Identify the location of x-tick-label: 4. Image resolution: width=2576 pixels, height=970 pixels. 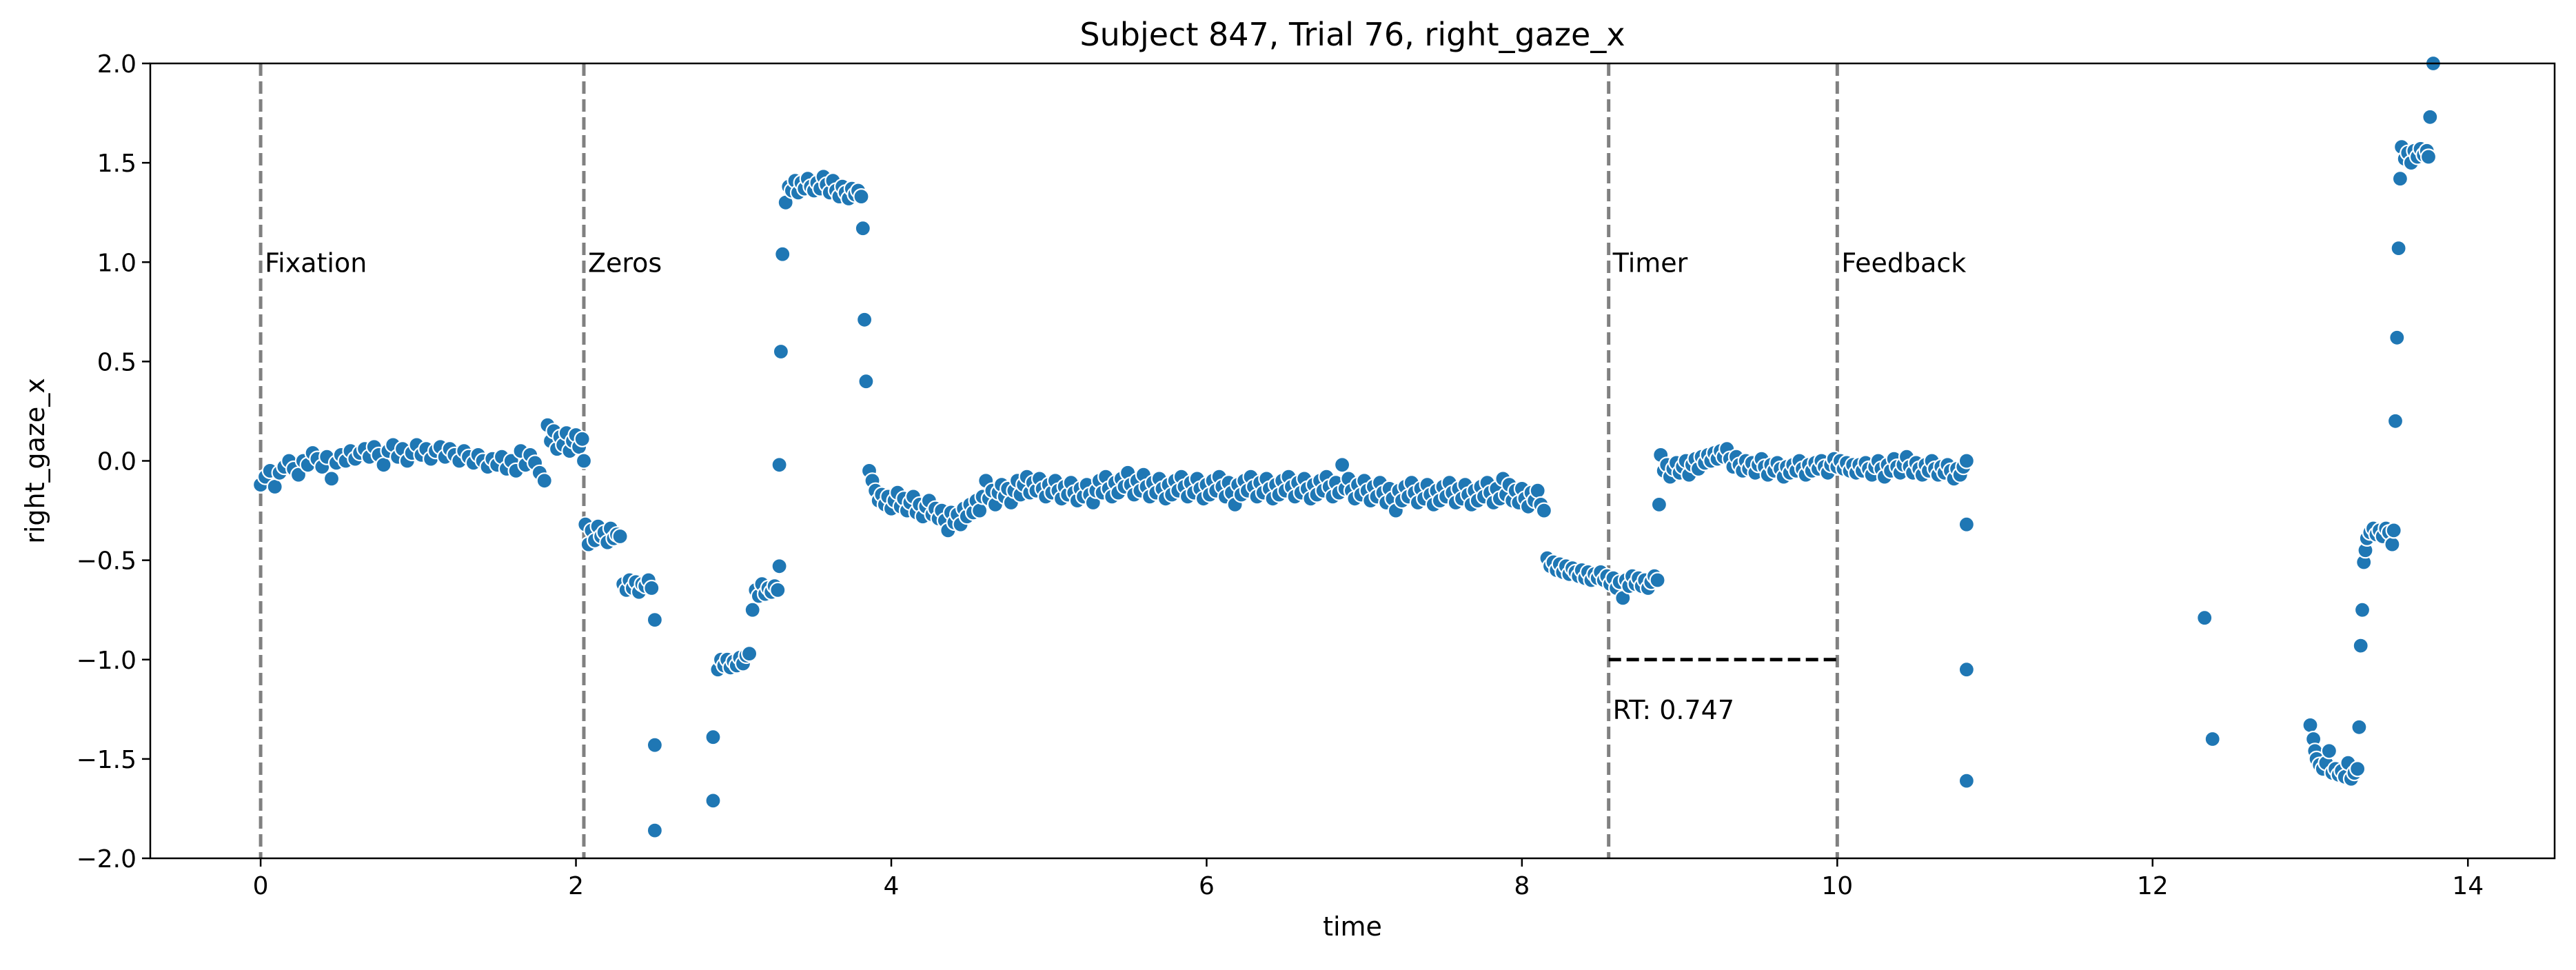
(892, 886).